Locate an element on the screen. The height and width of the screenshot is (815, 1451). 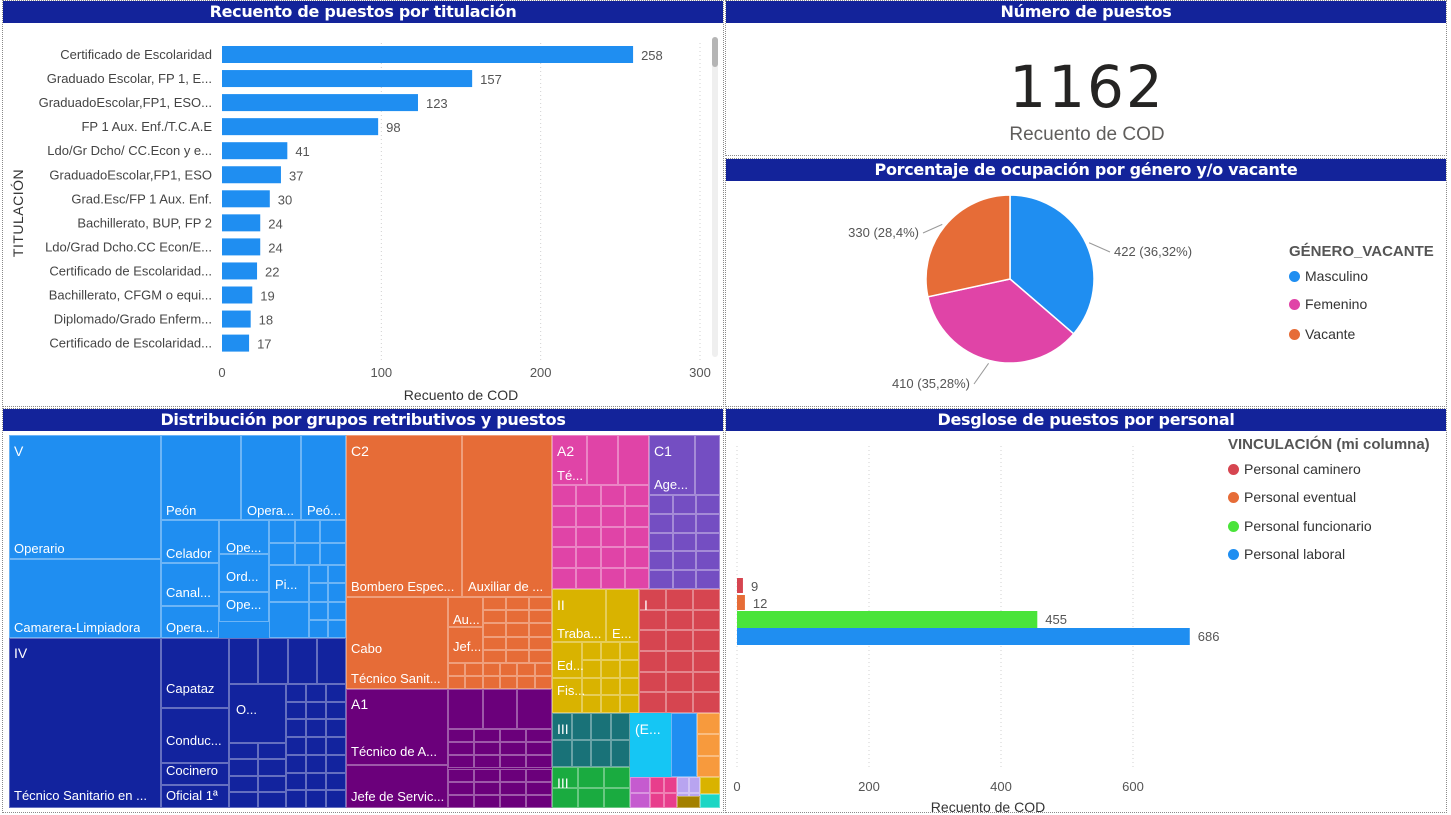
titulacion-scrollbar is located at coordinates (715, 197).